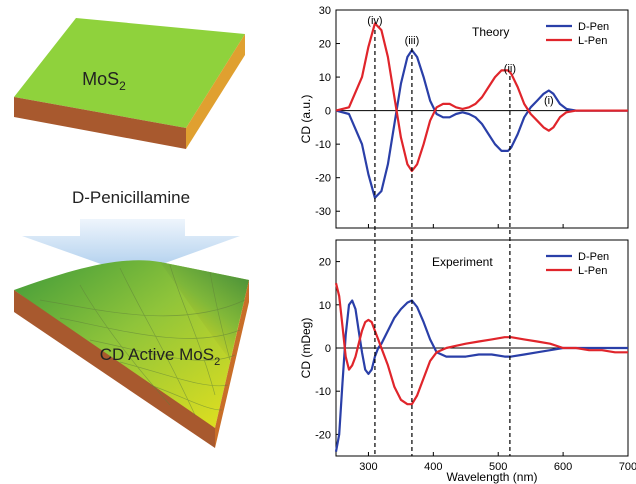 Image resolution: width=636 pixels, height=484 pixels. What do you see at coordinates (462, 262) in the screenshot?
I see `panel-annotation: Experiment` at bounding box center [462, 262].